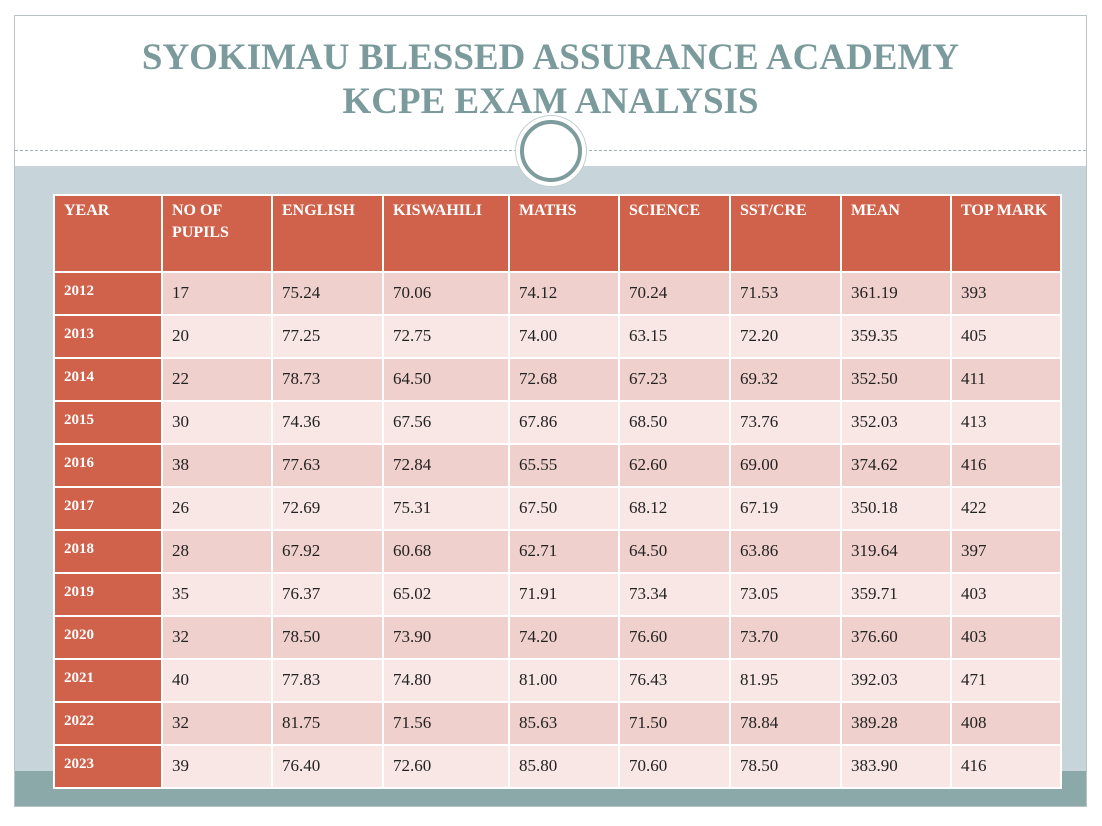 The height and width of the screenshot is (826, 1102). Describe the element at coordinates (896, 680) in the screenshot. I see `table-cell: 392.03` at that location.